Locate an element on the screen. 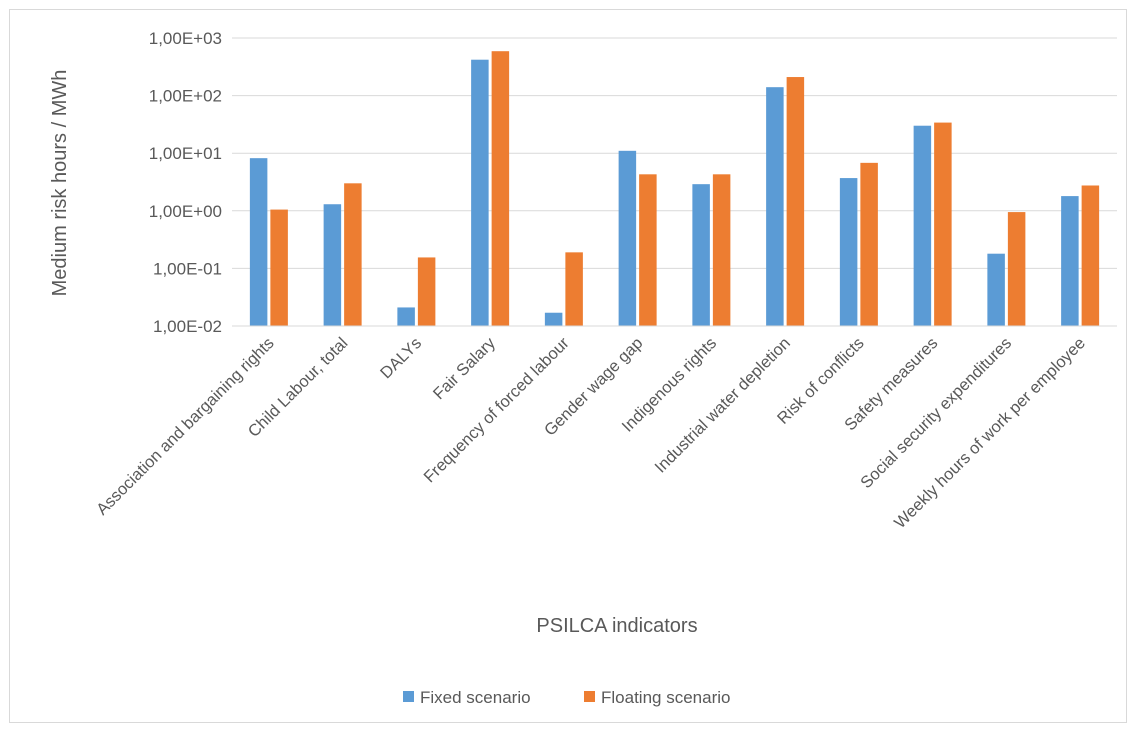  legend-swatch-floating is located at coordinates (589, 696).